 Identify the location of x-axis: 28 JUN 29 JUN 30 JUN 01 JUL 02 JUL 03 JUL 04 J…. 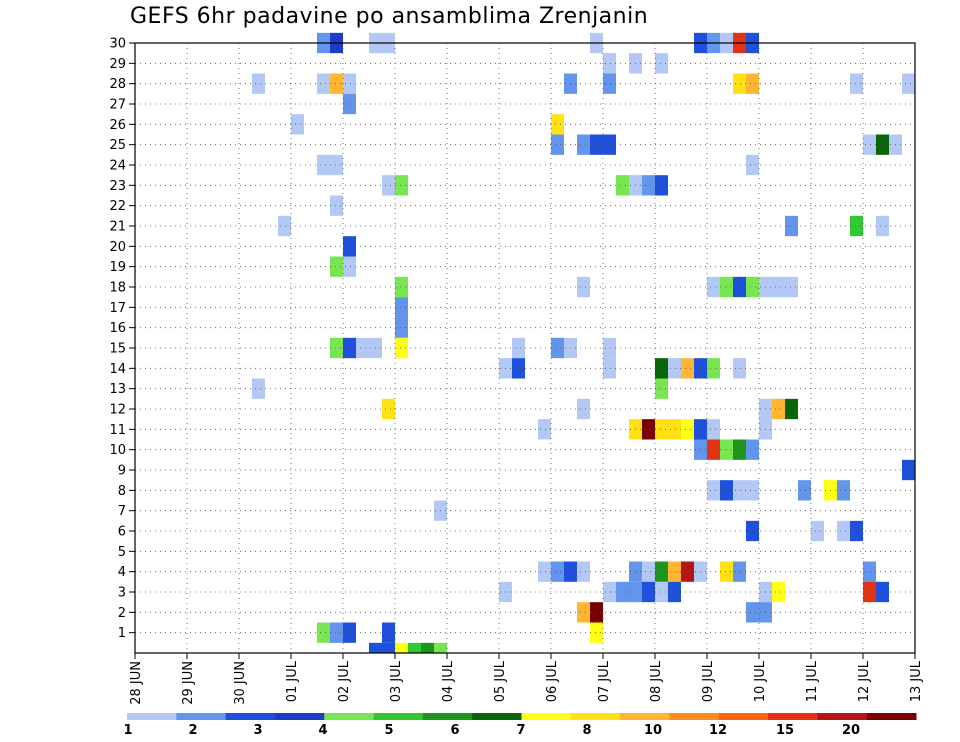
(526, 679).